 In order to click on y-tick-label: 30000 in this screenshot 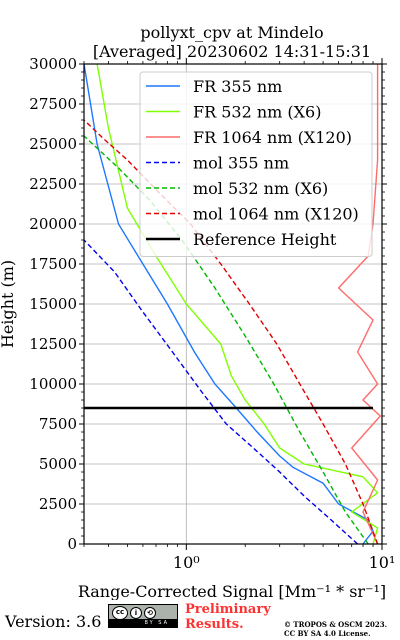, I will do `click(53, 64)`.